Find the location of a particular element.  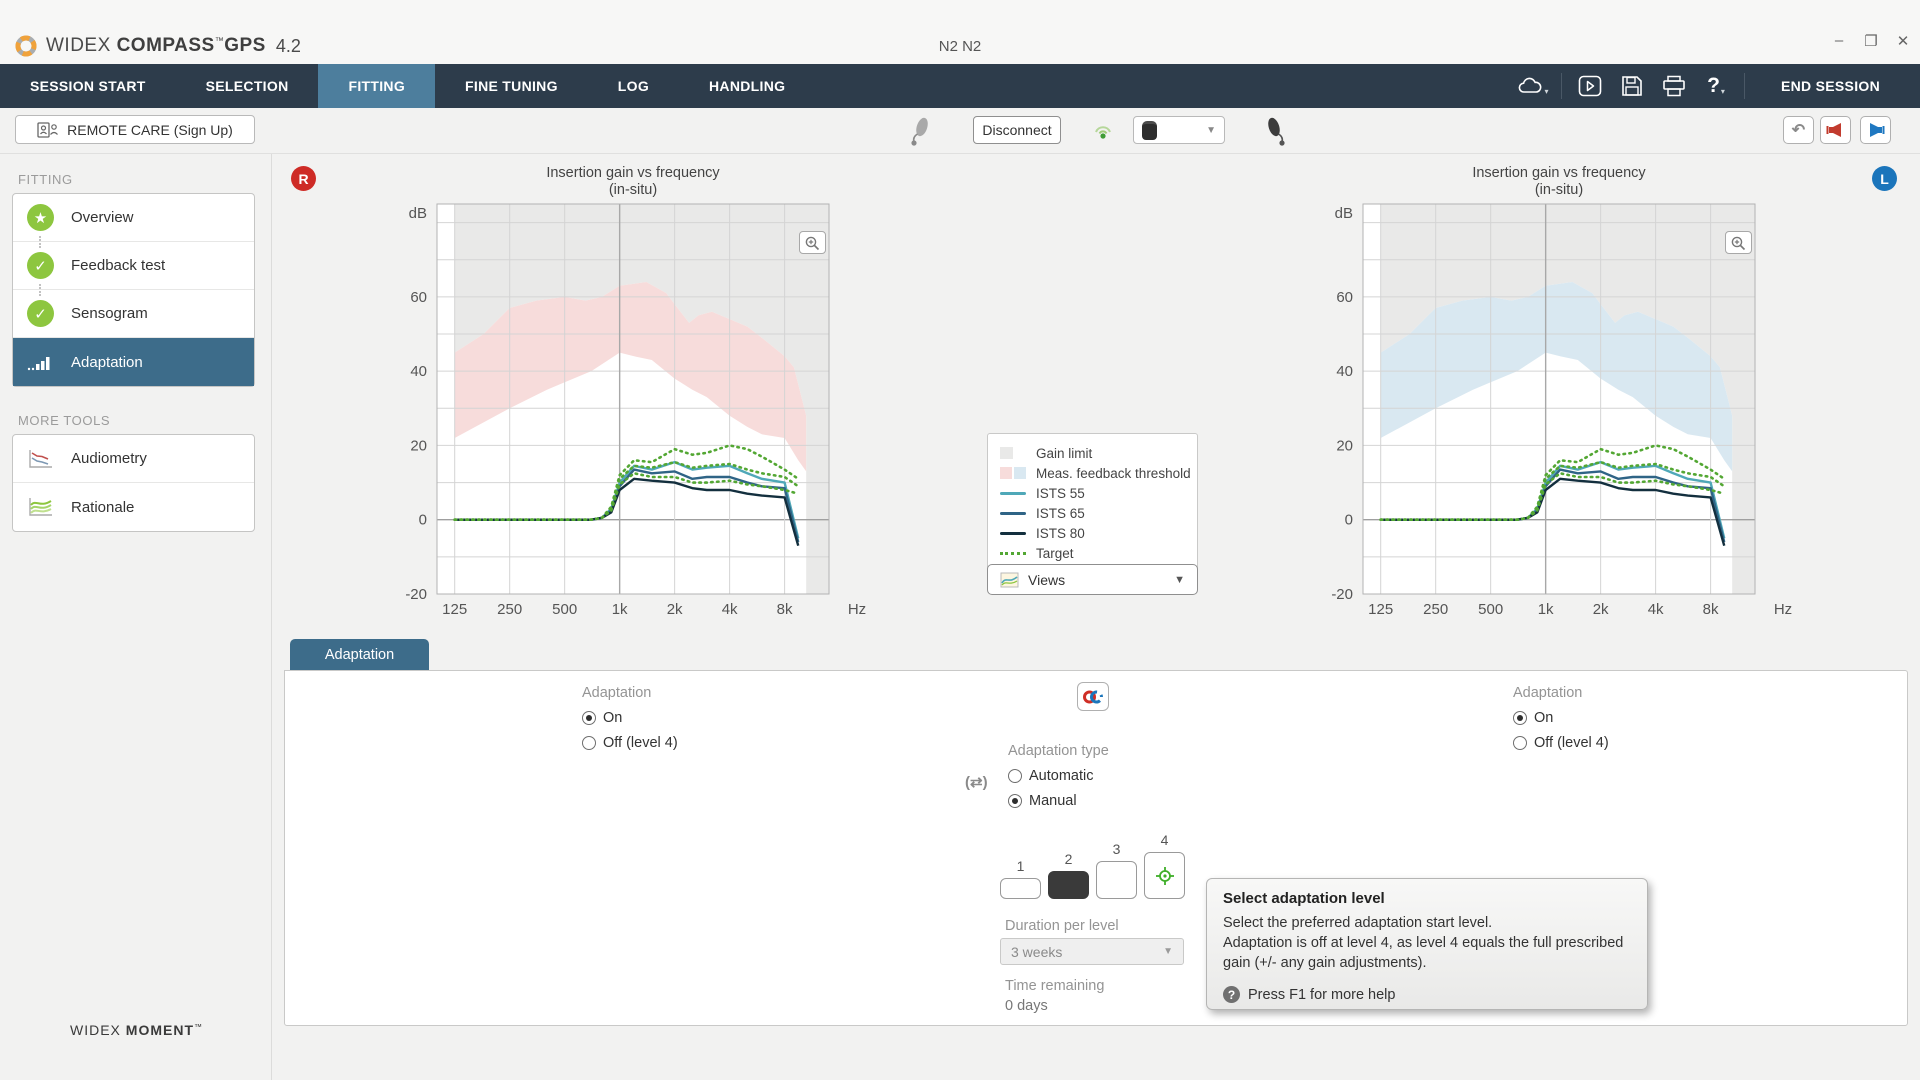

tab-session-start: SESSION START is located at coordinates (88, 86).